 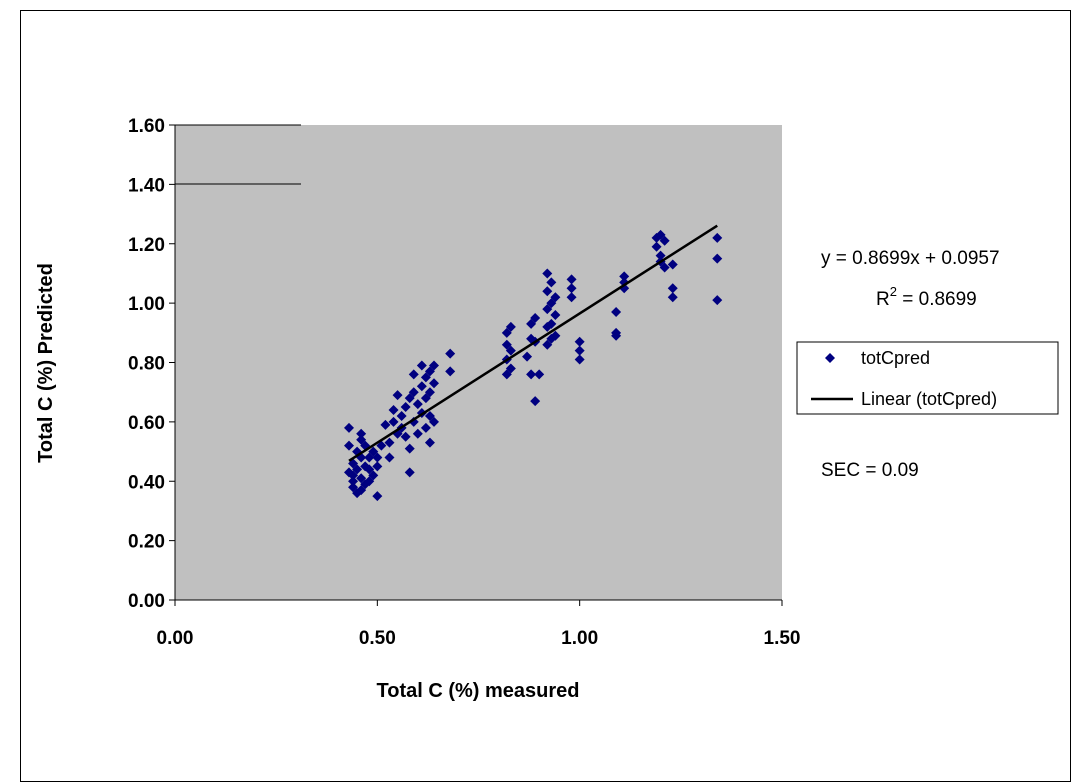 What do you see at coordinates (175, 638) in the screenshot?
I see `x-tick-label: 0.00` at bounding box center [175, 638].